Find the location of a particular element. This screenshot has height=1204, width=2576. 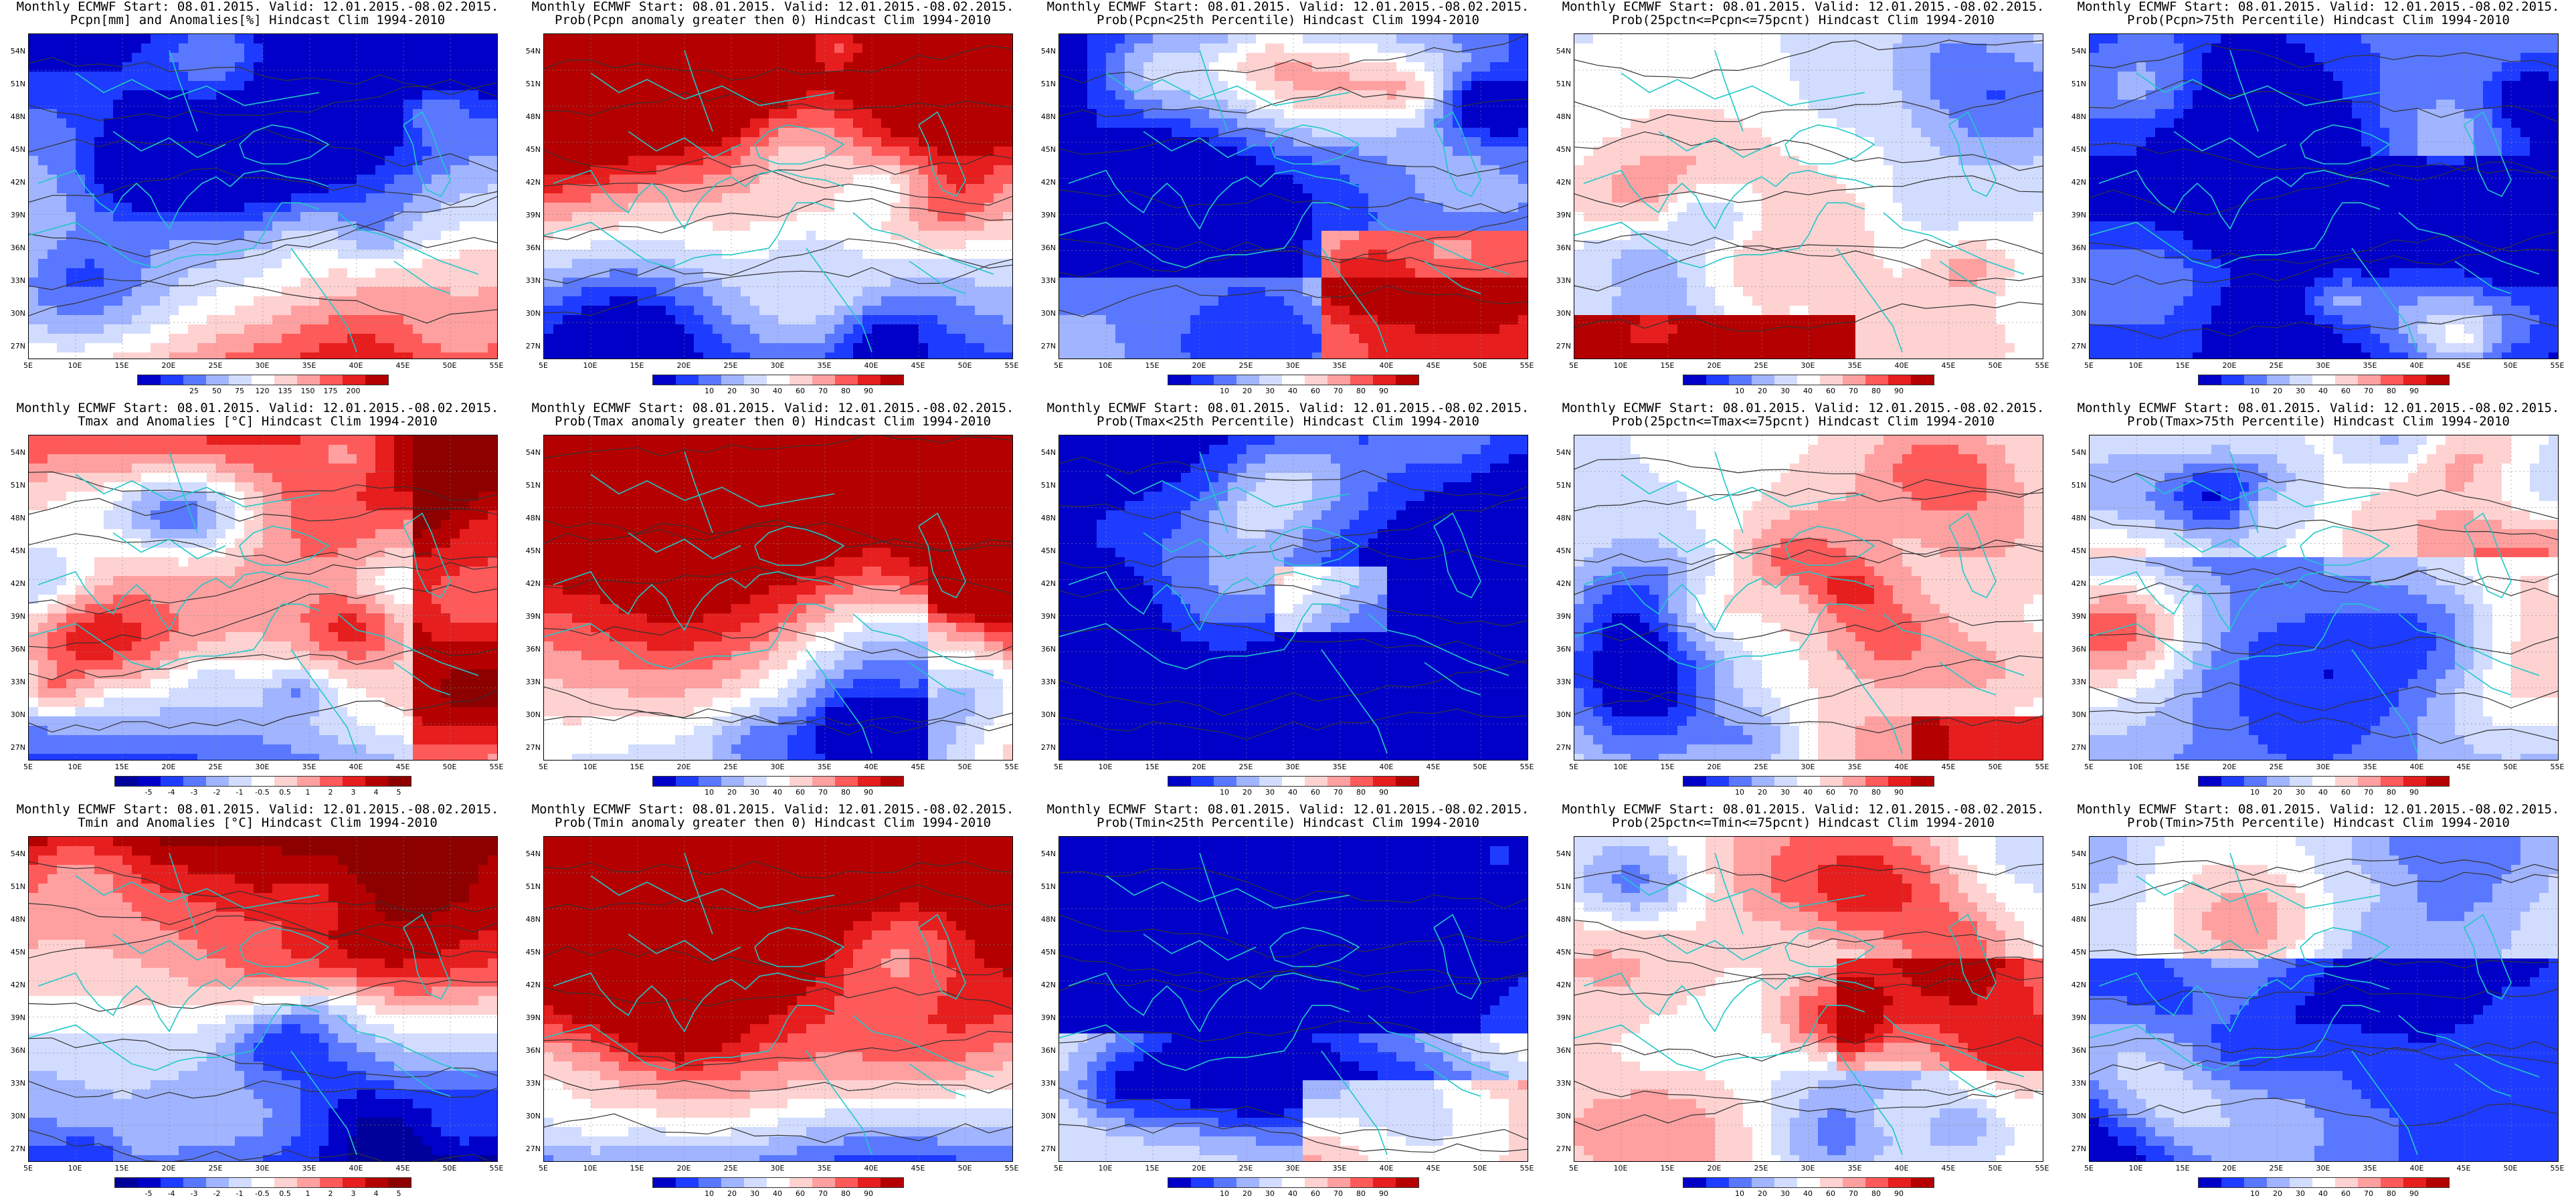

colorbar-tick-label: 150 is located at coordinates (308, 391).